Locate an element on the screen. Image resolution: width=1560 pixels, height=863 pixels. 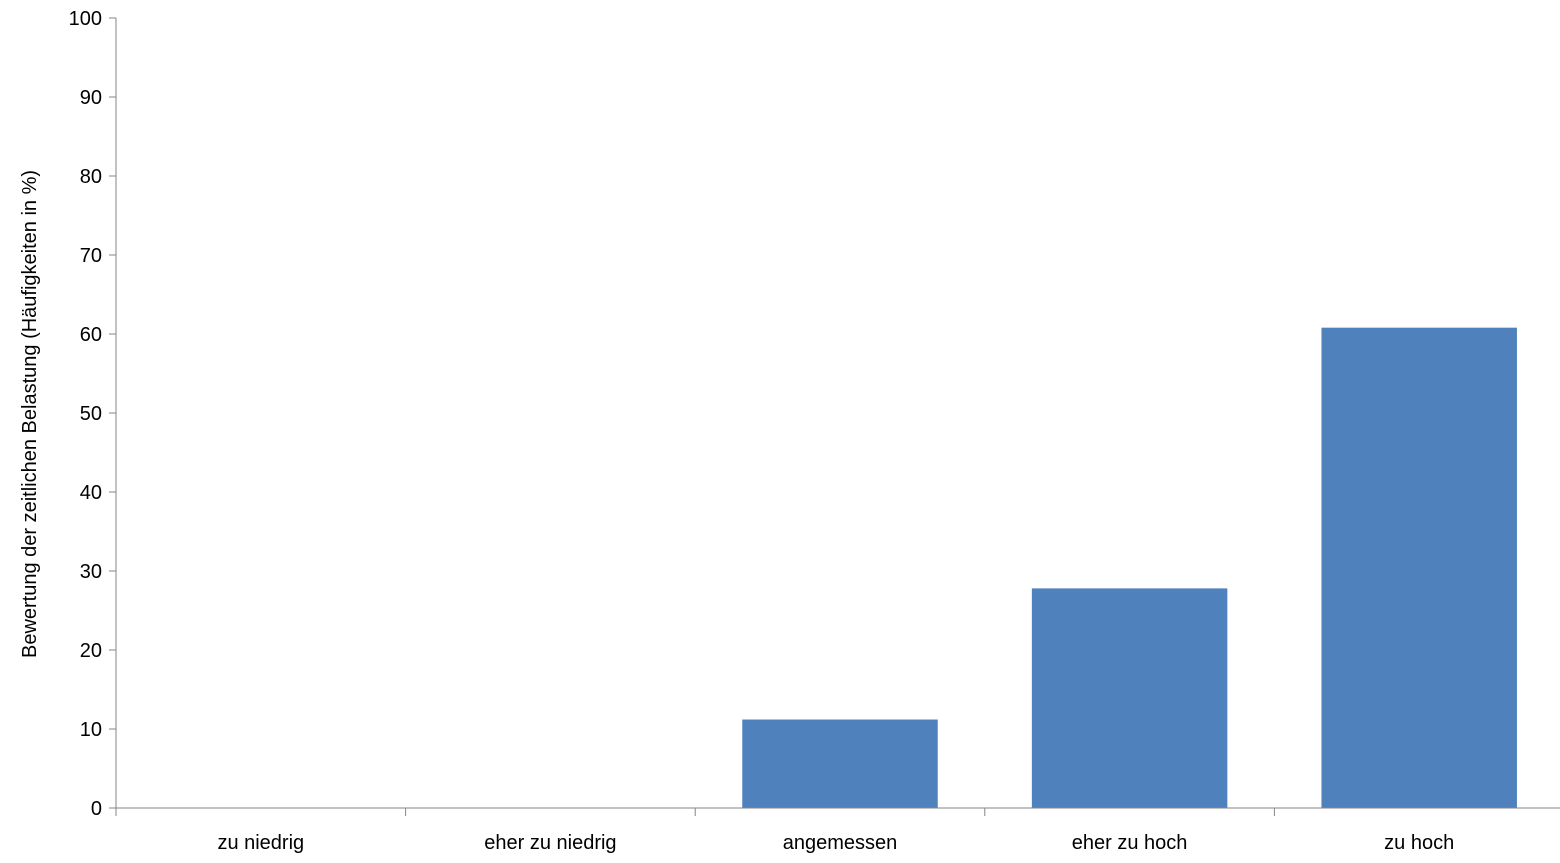
y-tick-label: 100 is located at coordinates (85, 19).